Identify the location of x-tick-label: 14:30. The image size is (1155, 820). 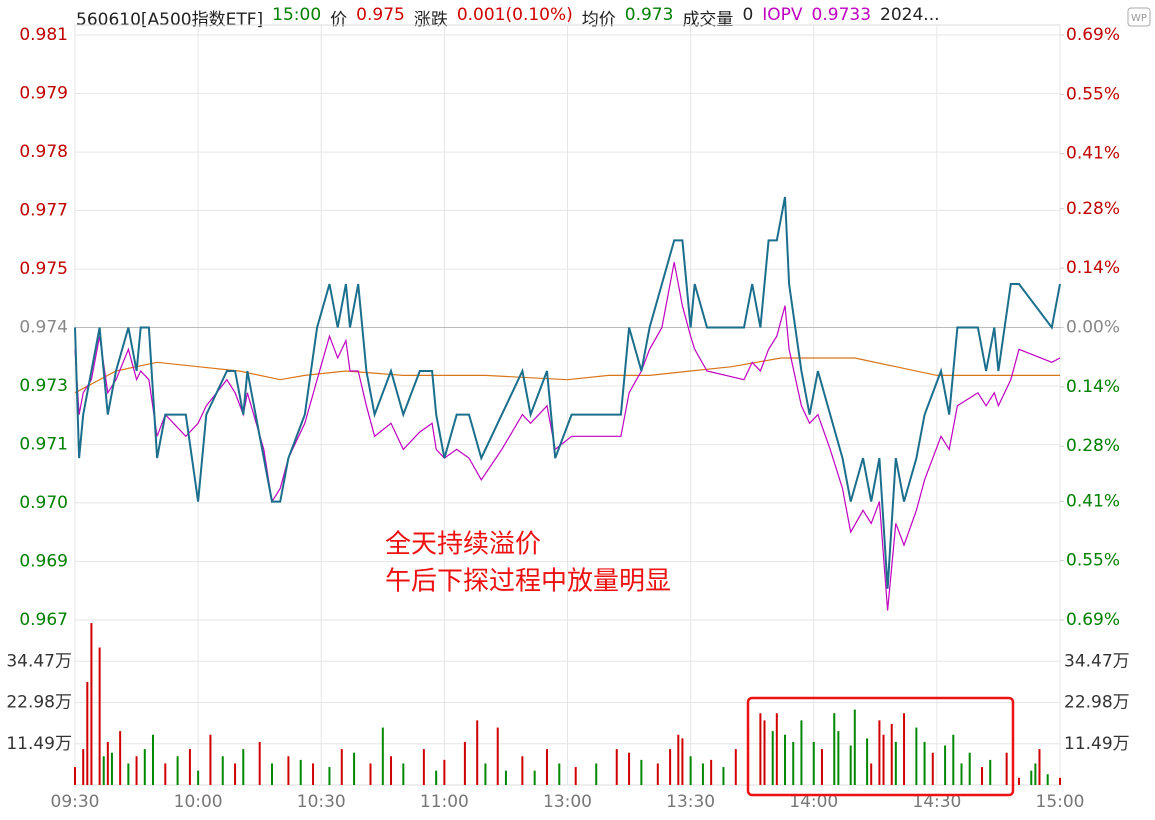
(936, 802).